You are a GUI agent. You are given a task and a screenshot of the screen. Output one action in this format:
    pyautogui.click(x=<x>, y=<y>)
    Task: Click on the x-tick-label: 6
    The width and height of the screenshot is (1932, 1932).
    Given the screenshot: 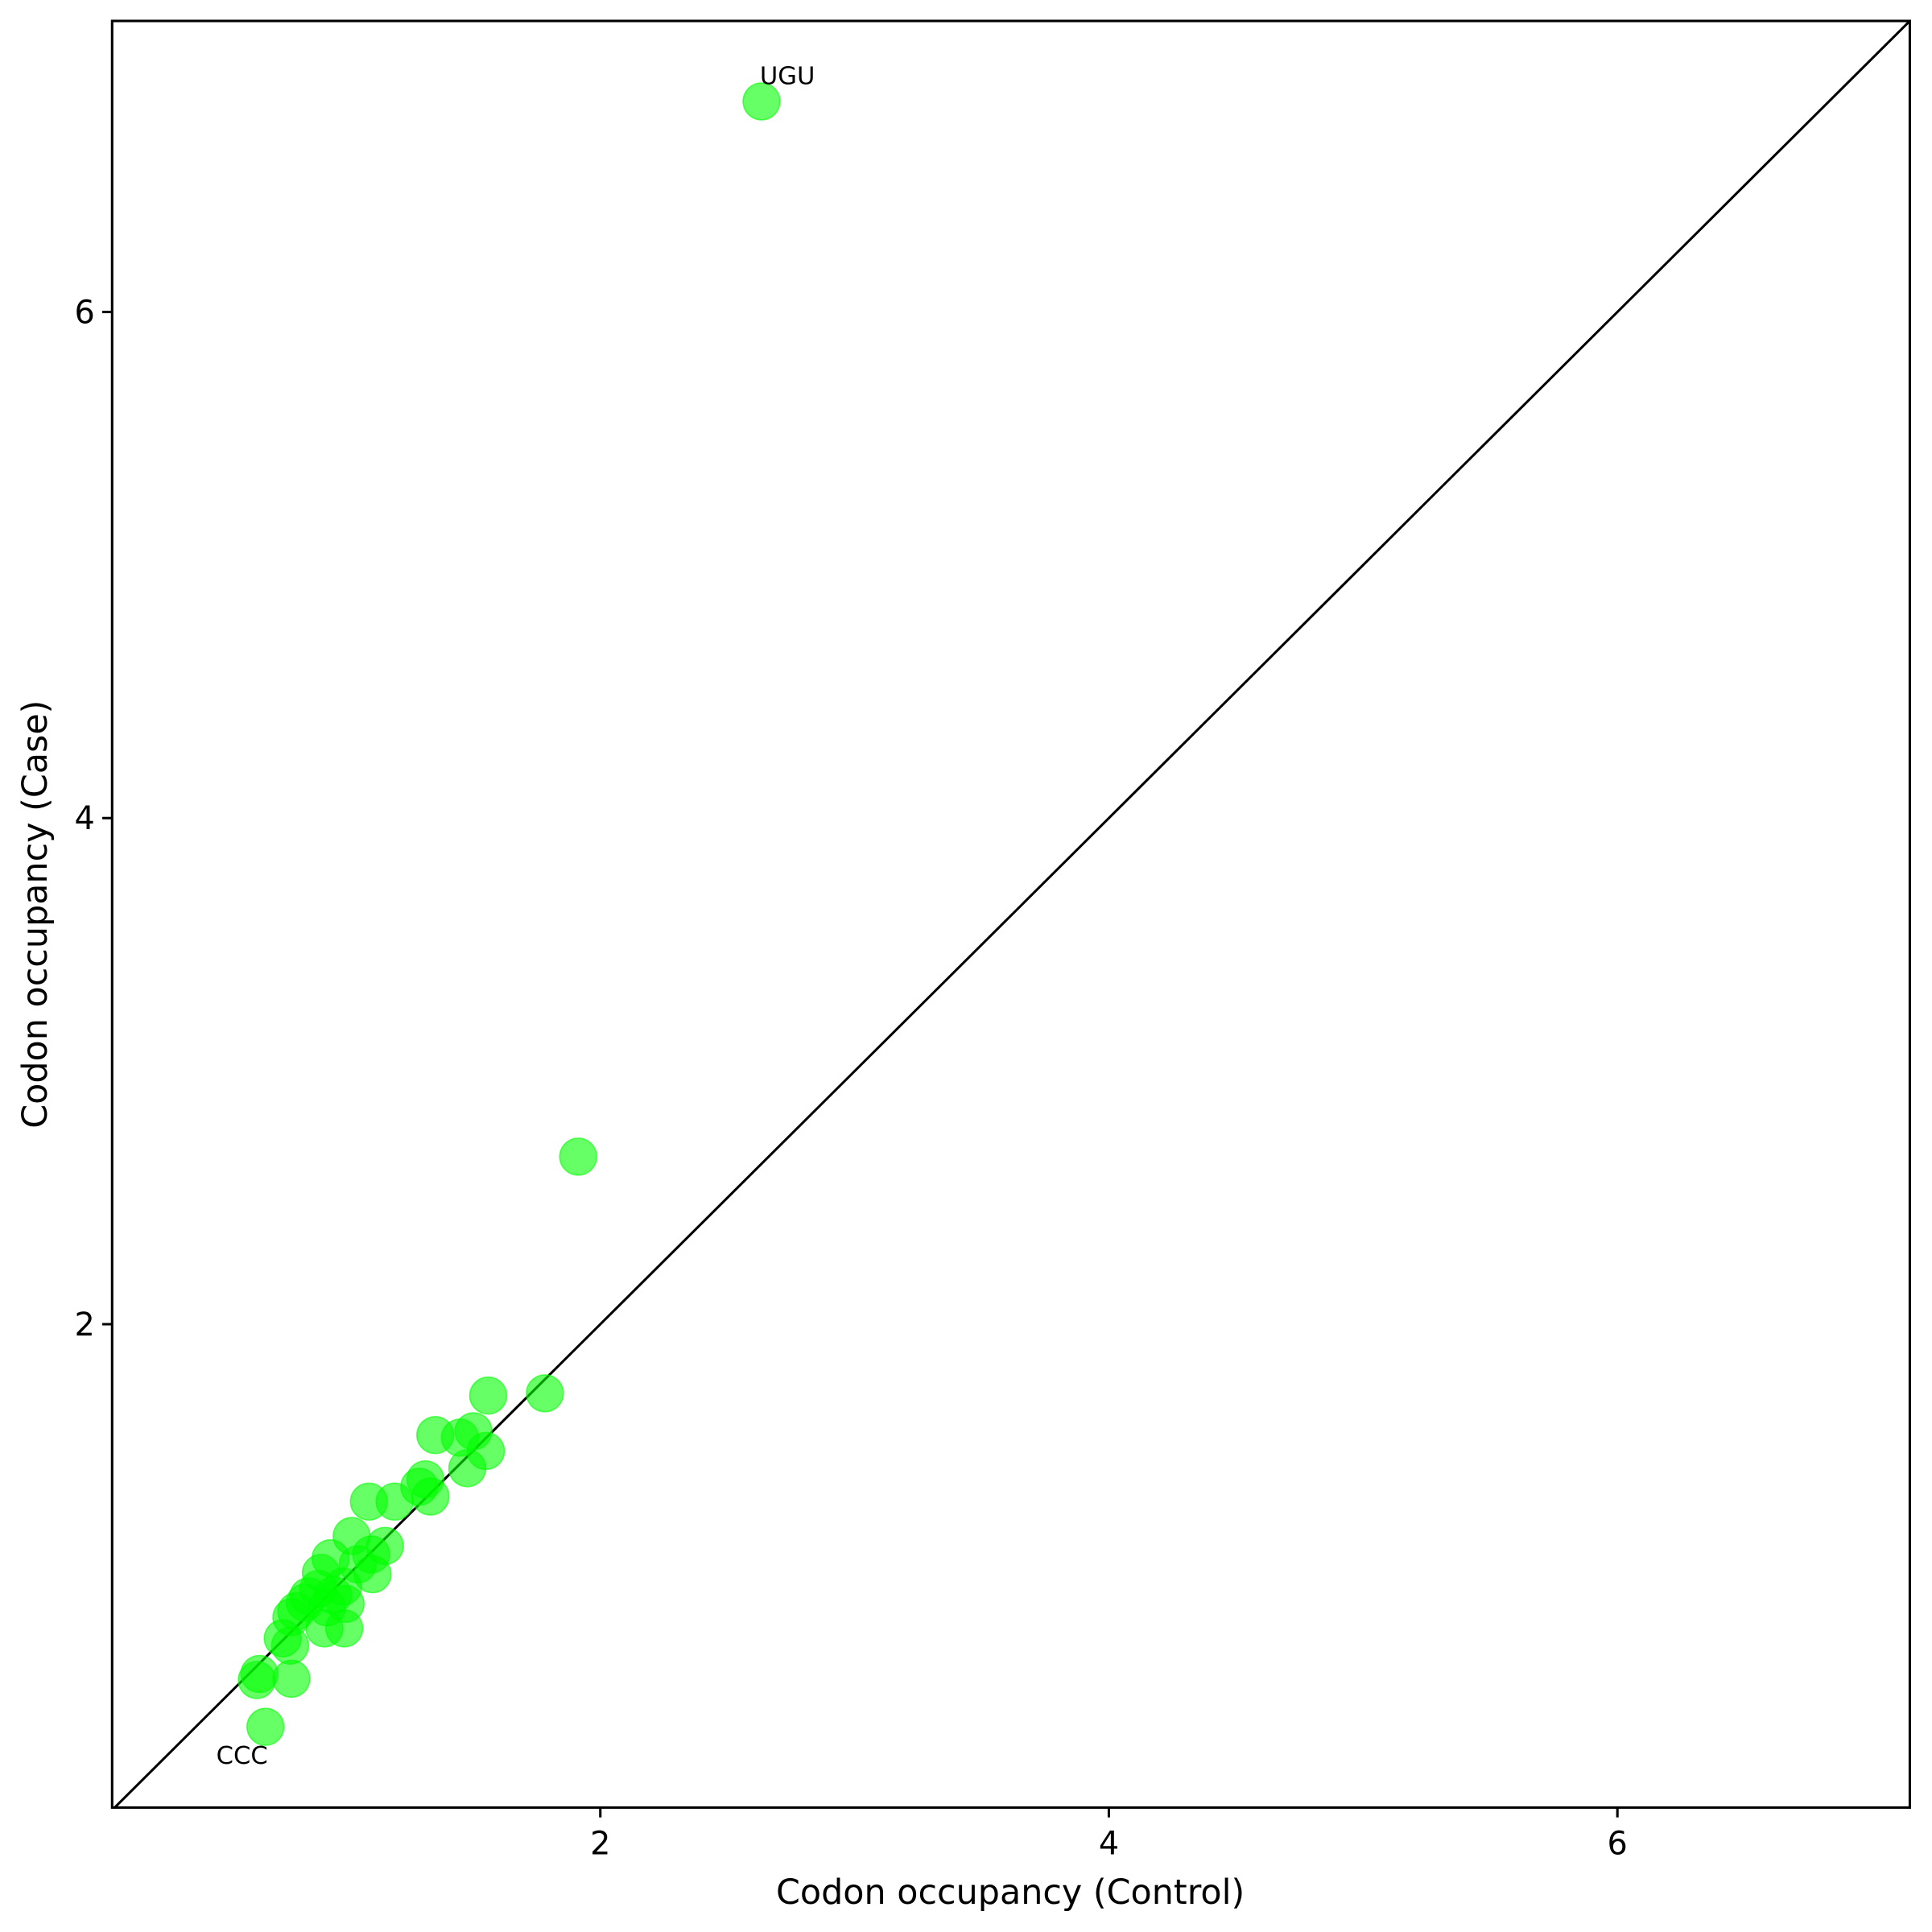 What is the action you would take?
    pyautogui.click(x=1618, y=1845)
    